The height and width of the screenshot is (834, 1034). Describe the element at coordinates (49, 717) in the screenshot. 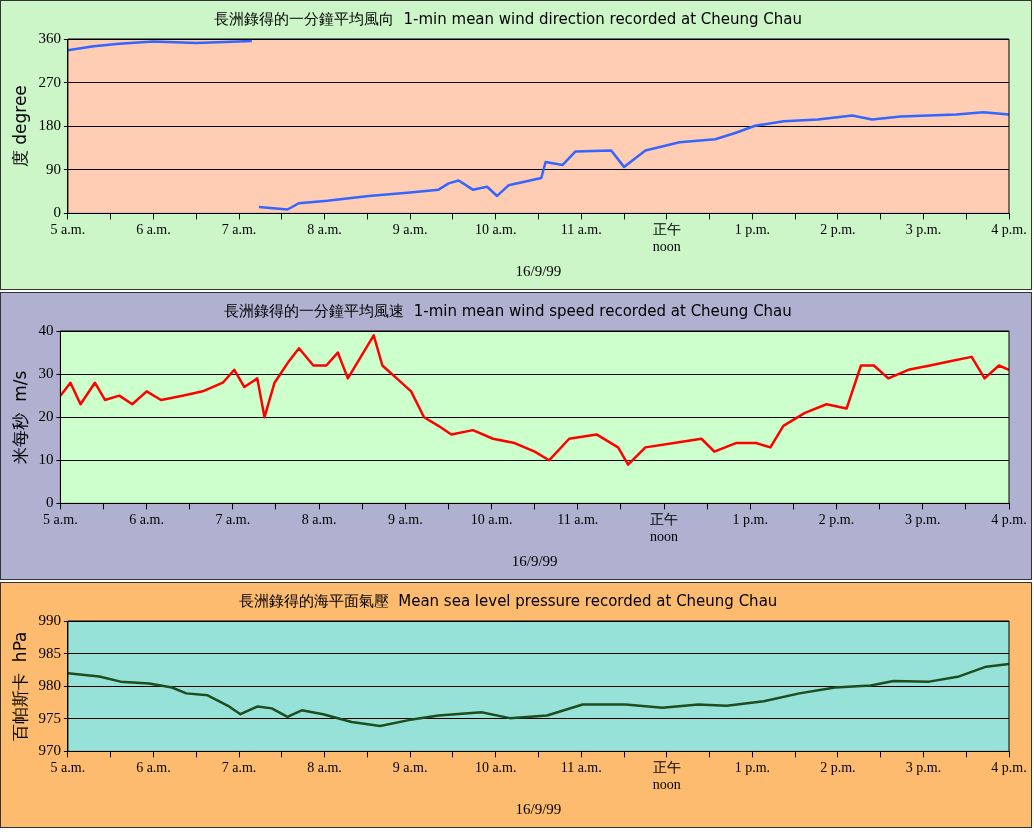

I see `y-tick-label: 975` at that location.